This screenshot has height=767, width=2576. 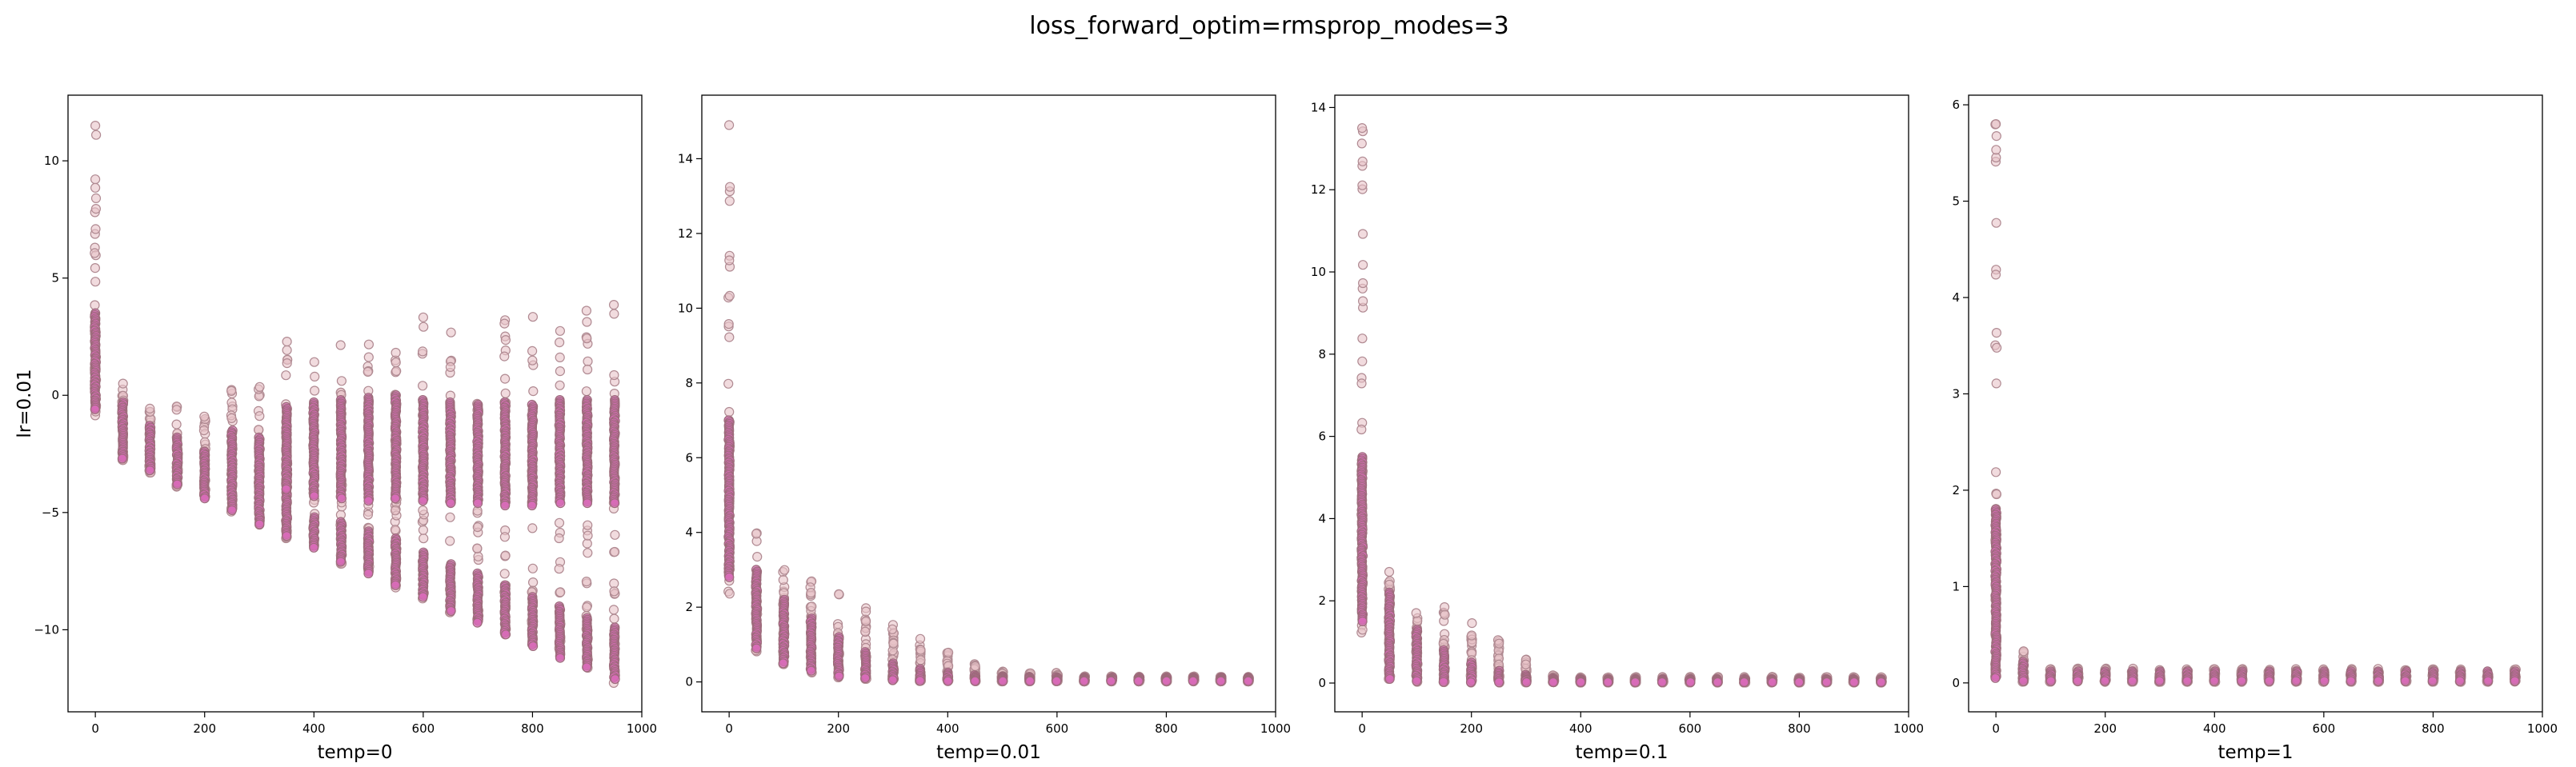 I want to click on y-tick-label: 10, so click(x=1318, y=272).